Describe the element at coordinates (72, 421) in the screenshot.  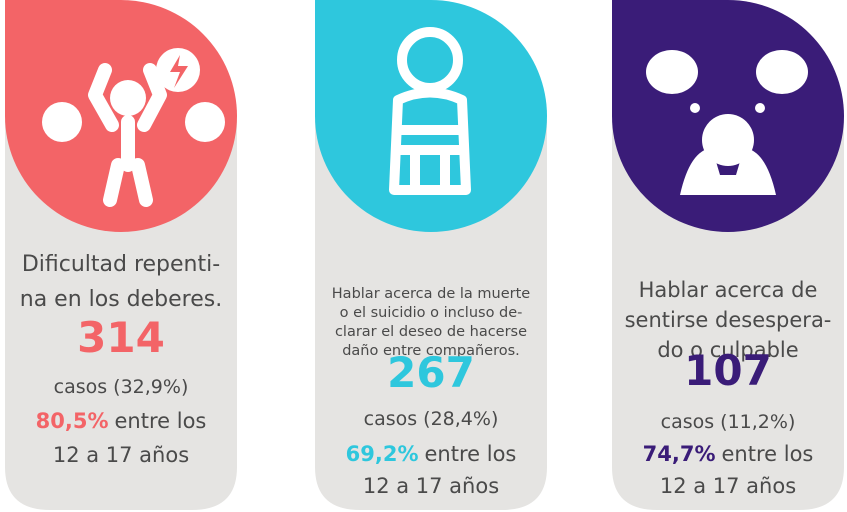
I see `percent: 80,5%` at that location.